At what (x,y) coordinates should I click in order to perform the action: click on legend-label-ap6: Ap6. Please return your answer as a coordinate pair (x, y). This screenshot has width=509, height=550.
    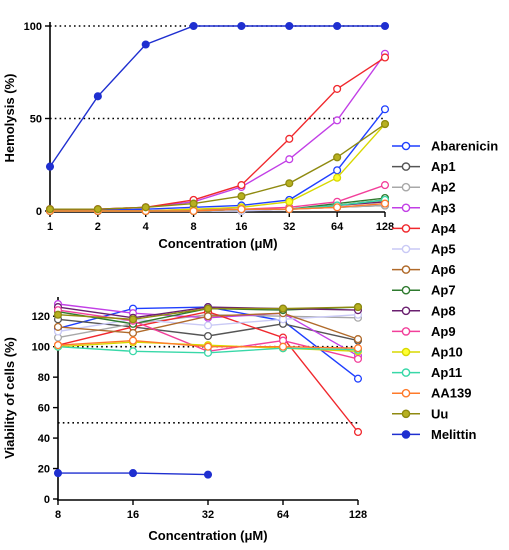
    Looking at the image, I should click on (443, 269).